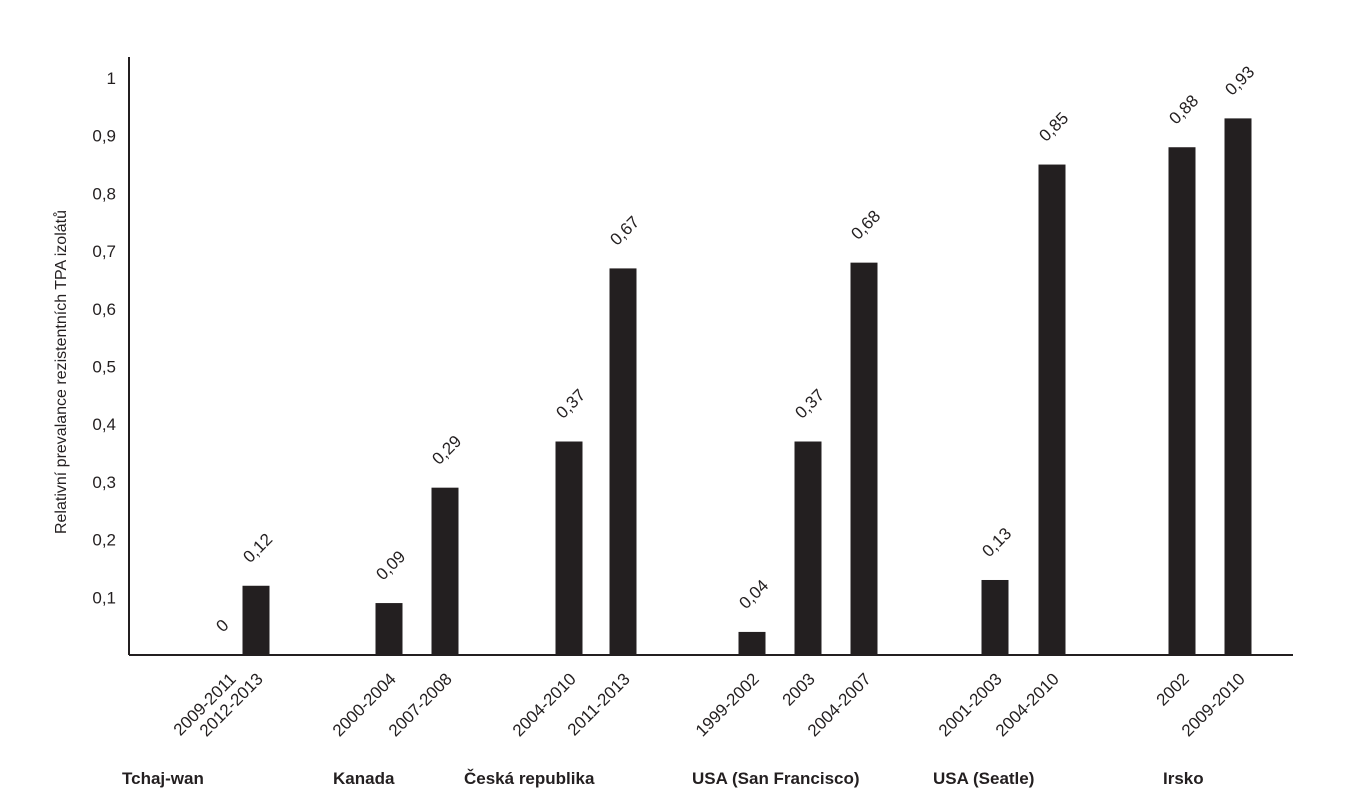 This screenshot has height=805, width=1363. I want to click on y-tick-label: 0,5, so click(104, 367).